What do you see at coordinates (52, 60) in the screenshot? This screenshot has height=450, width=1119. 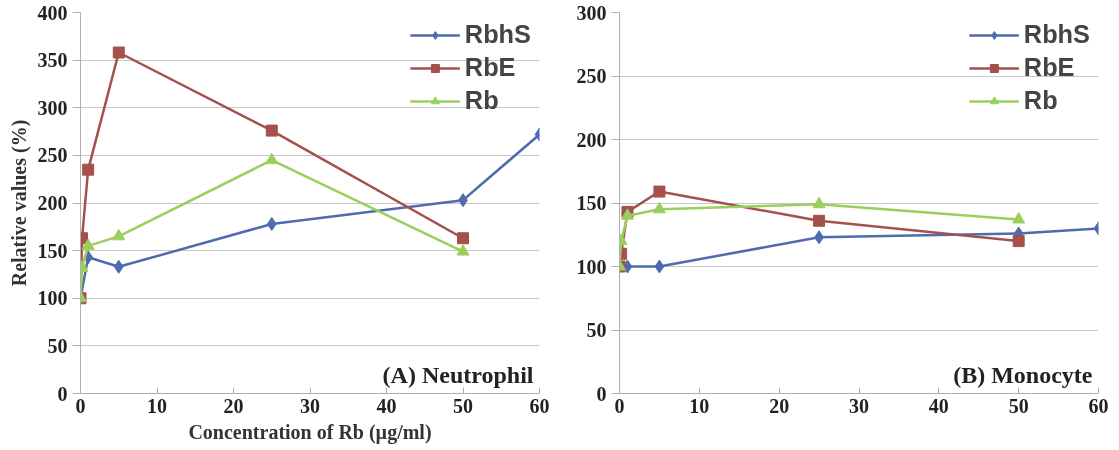 I see `y-tick-label: 350` at bounding box center [52, 60].